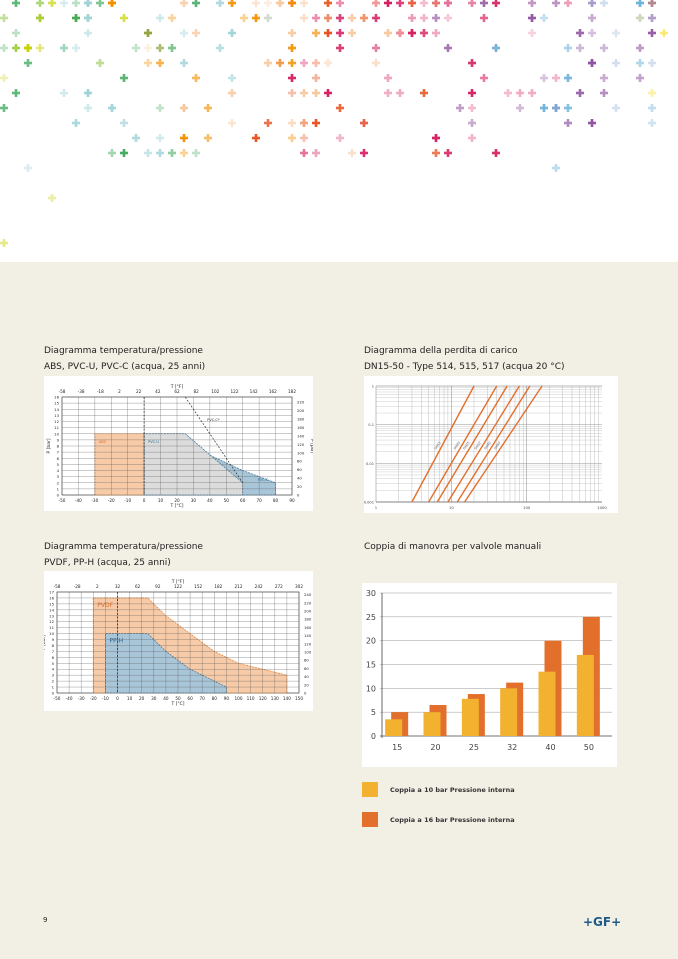 This screenshot has height=959, width=678. Describe the element at coordinates (94, 500) in the screenshot. I see `x-tick-label: -30` at that location.